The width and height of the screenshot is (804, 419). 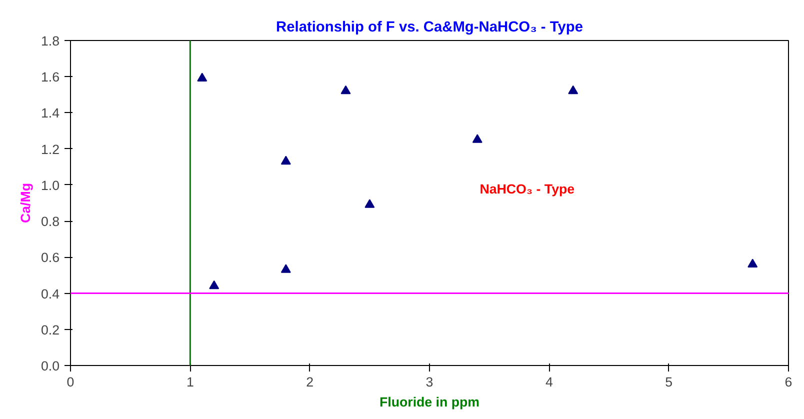 What do you see at coordinates (190, 382) in the screenshot?
I see `x-tick-label: 1` at bounding box center [190, 382].